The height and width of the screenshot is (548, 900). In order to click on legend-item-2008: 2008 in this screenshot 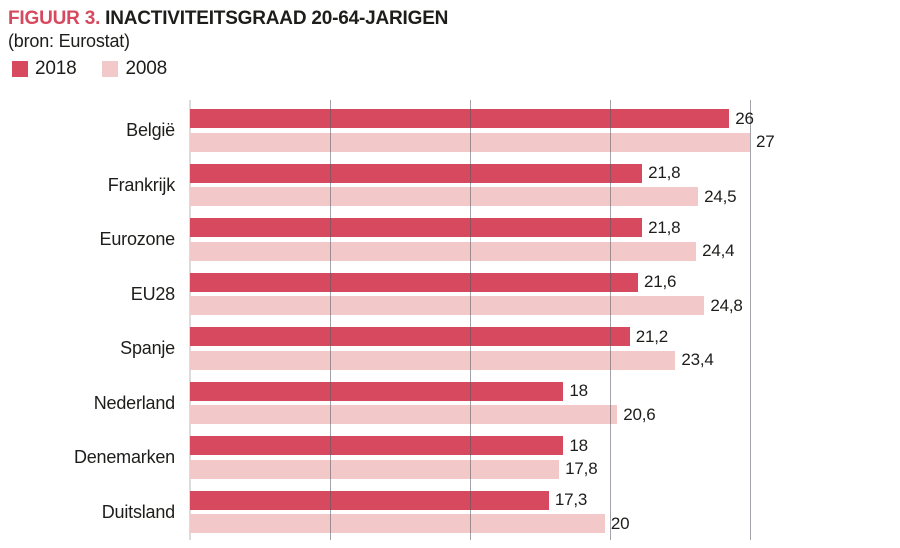, I will do `click(134, 69)`.